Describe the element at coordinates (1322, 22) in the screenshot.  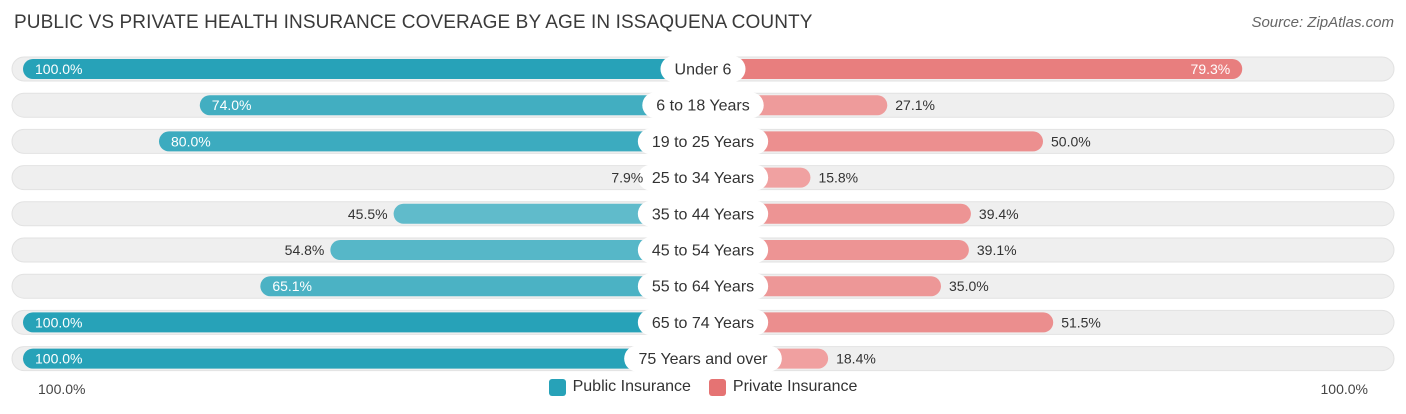
I see `source-label: Source: ZipAtlas.com` at that location.